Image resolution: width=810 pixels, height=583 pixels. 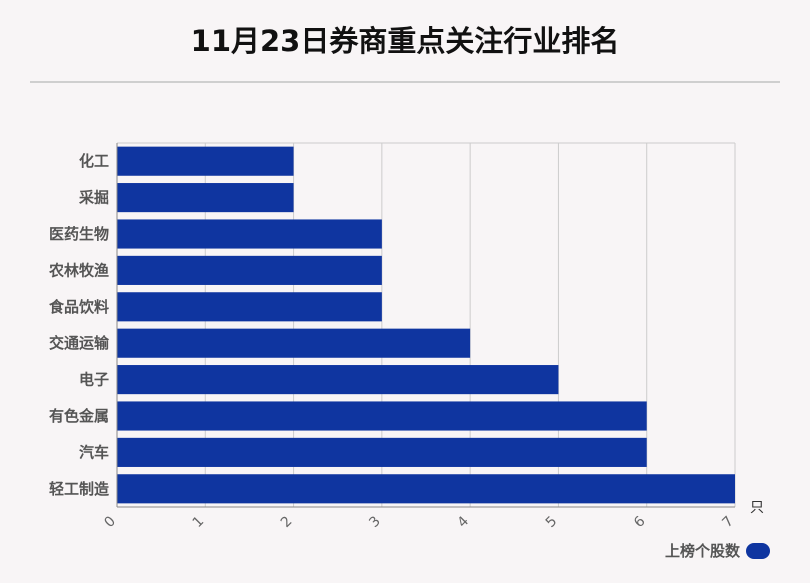 I want to click on x-tick-label: 0, so click(x=110, y=522).